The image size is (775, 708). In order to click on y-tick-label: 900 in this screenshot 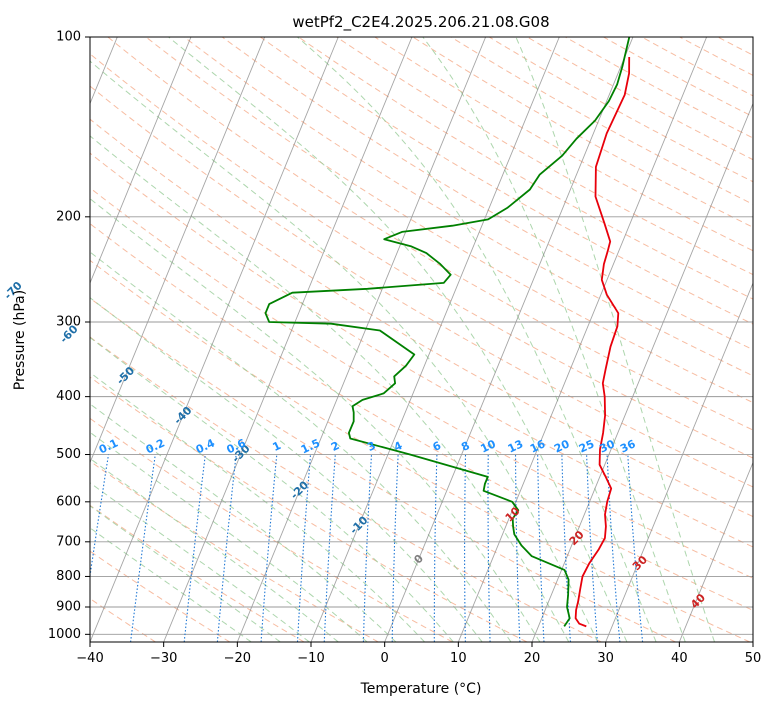, I will do `click(68, 606)`.